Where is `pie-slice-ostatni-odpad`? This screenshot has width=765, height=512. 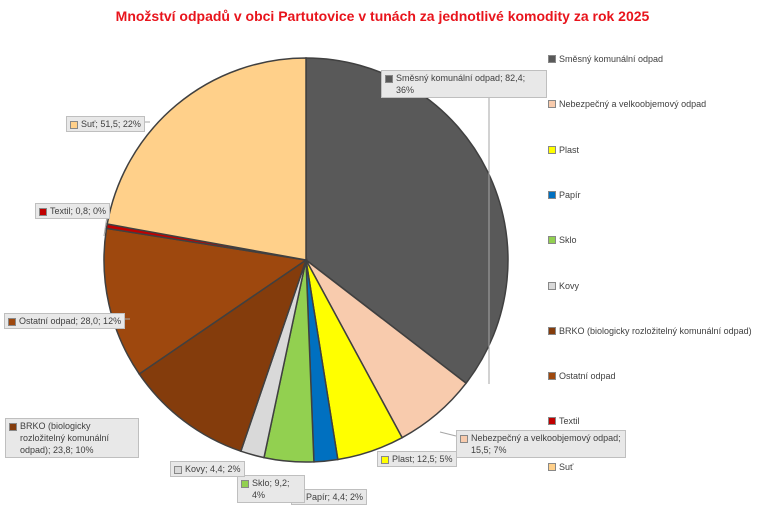
pie-slice-ostatni-odpad is located at coordinates (205, 301).